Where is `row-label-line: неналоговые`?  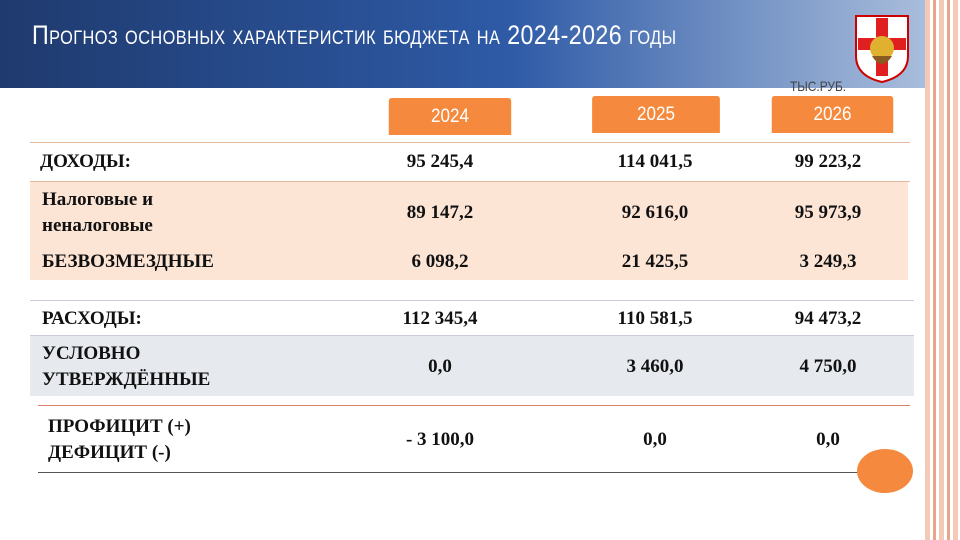
row-label-line: неналоговые is located at coordinates (97, 225).